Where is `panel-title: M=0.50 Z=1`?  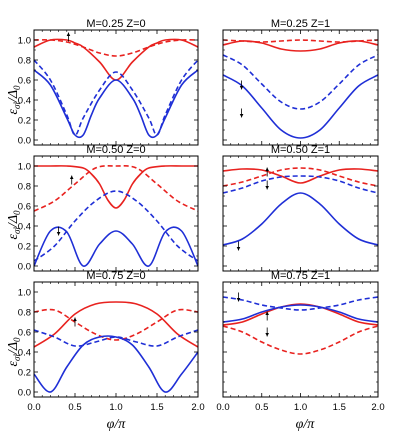
panel-title: M=0.50 Z=1 is located at coordinates (300, 150).